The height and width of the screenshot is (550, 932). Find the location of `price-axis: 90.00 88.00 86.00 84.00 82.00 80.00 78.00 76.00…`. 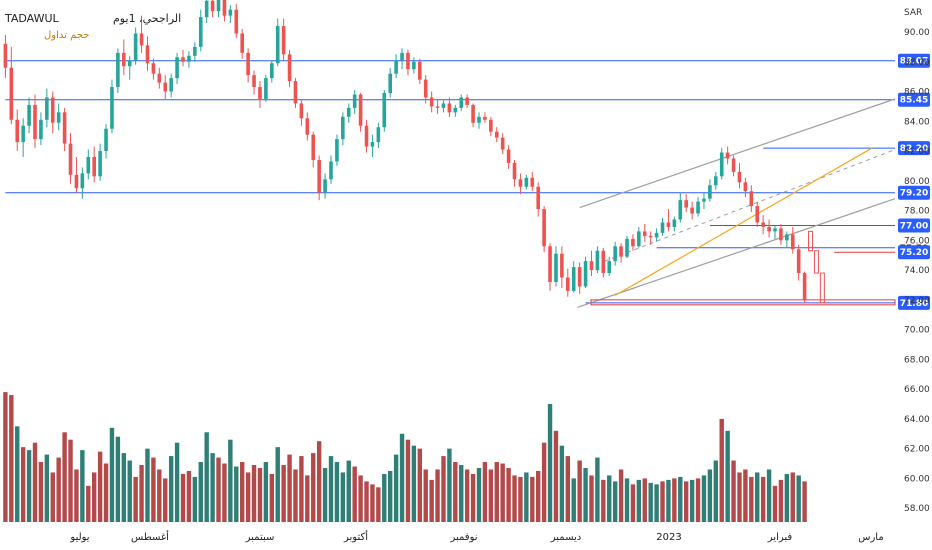

price-axis: 90.00 88.00 86.00 84.00 82.00 80.00 78.00 76.00… is located at coordinates (917, 271).